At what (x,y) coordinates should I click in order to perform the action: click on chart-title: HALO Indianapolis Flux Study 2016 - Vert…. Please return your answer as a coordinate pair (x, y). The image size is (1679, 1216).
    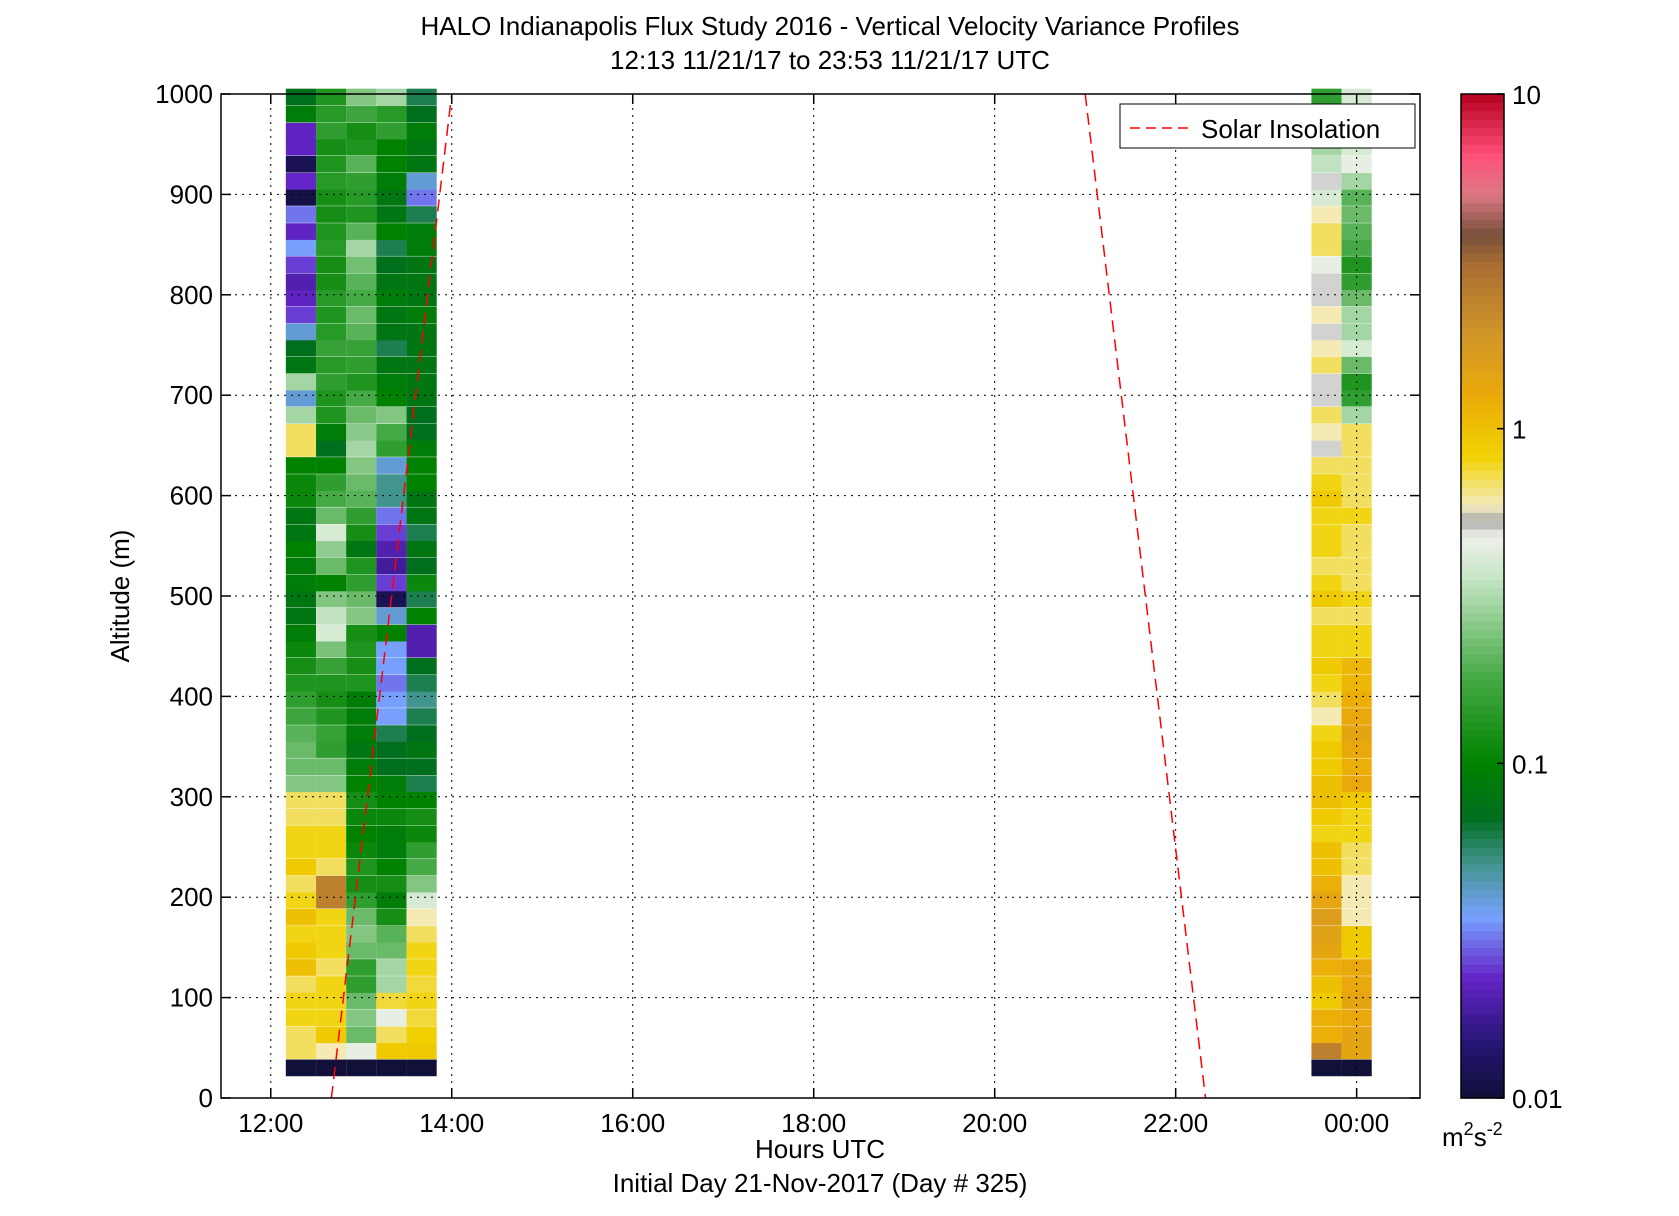
    Looking at the image, I should click on (830, 26).